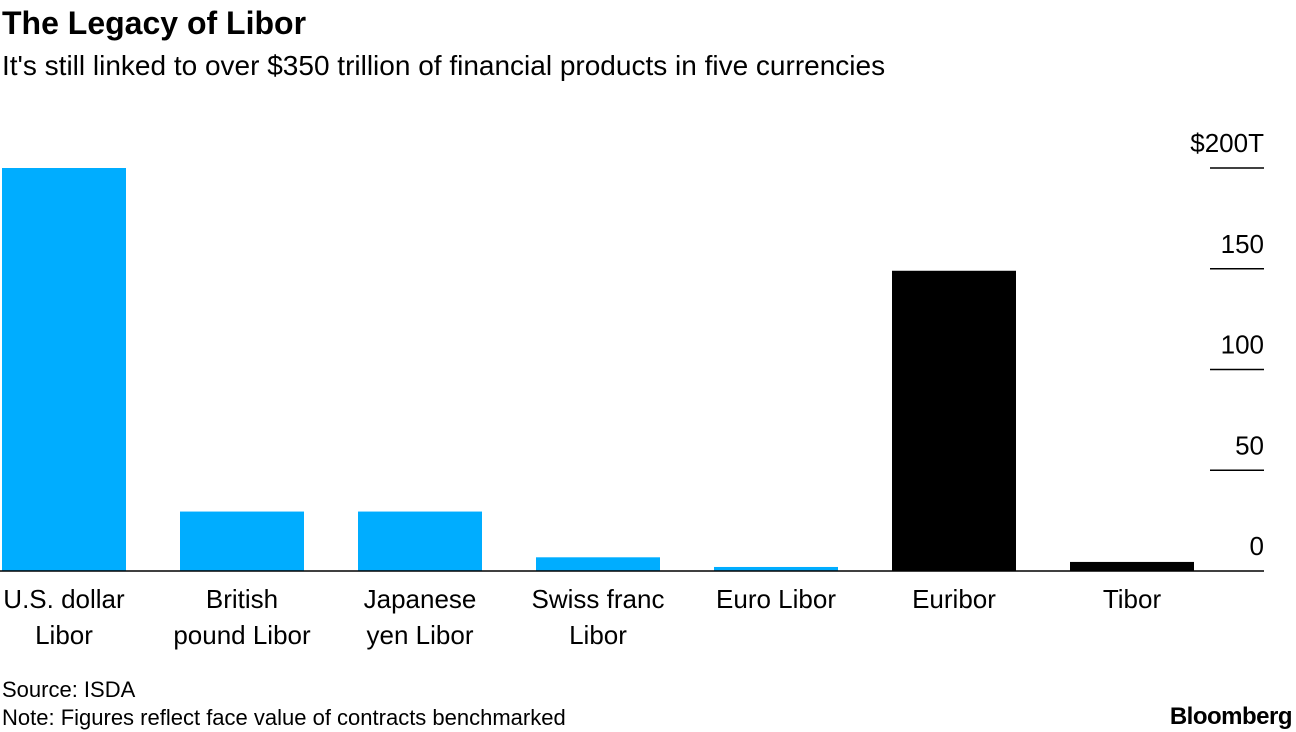  Describe the element at coordinates (1249, 445) in the screenshot. I see `y-tick-label-1: 50` at that location.